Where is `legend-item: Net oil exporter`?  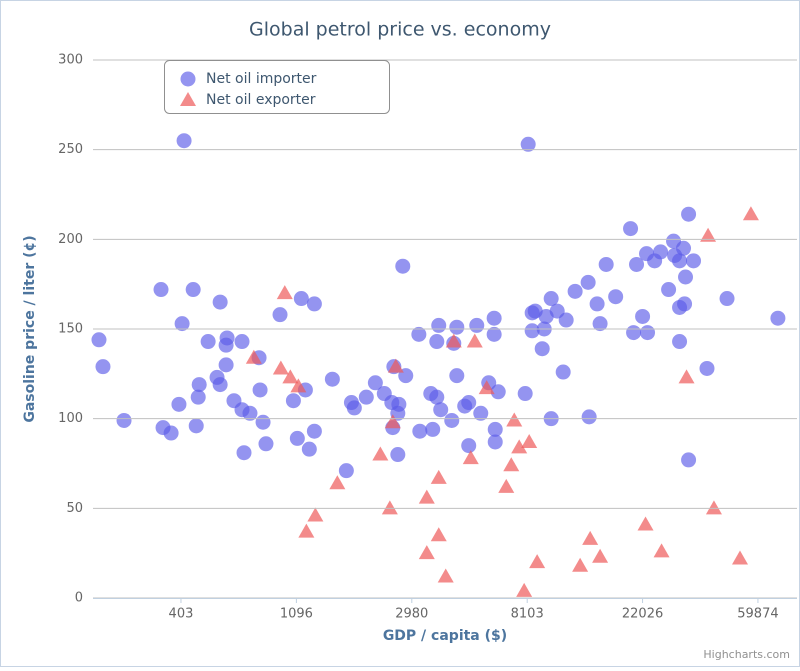
legend-item: Net oil exporter is located at coordinates (248, 100).